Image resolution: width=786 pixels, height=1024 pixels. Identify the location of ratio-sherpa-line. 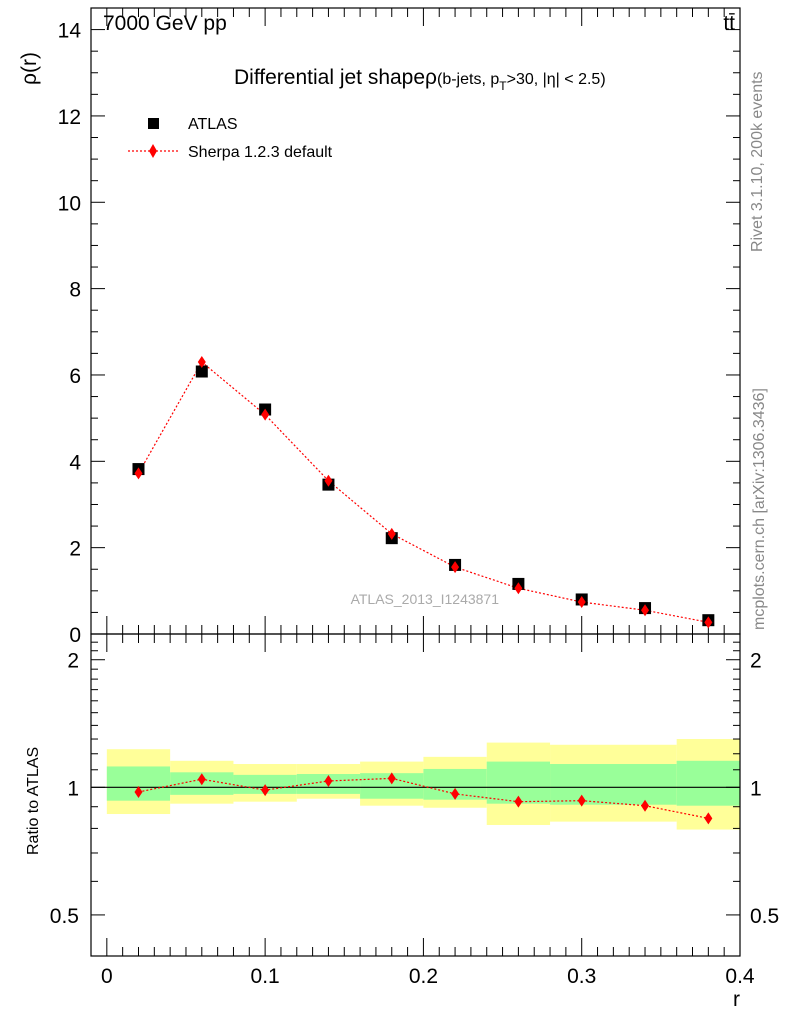
(423, 798).